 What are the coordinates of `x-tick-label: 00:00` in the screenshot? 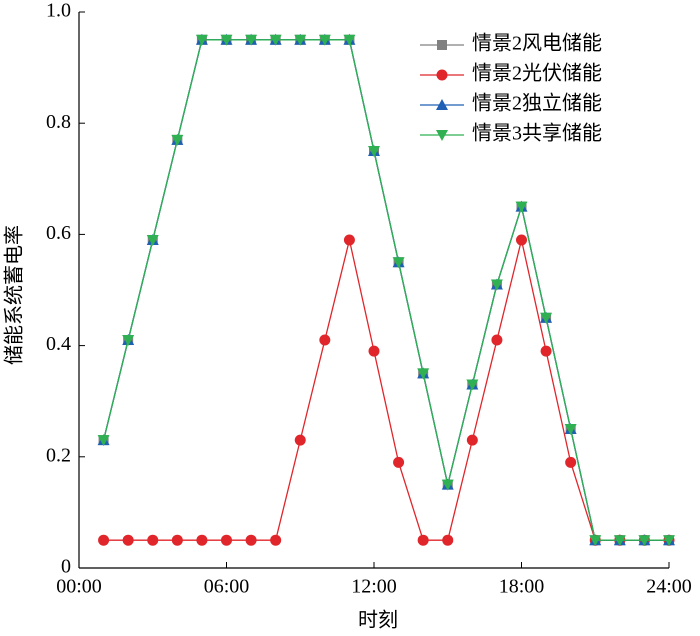 It's located at (79, 587).